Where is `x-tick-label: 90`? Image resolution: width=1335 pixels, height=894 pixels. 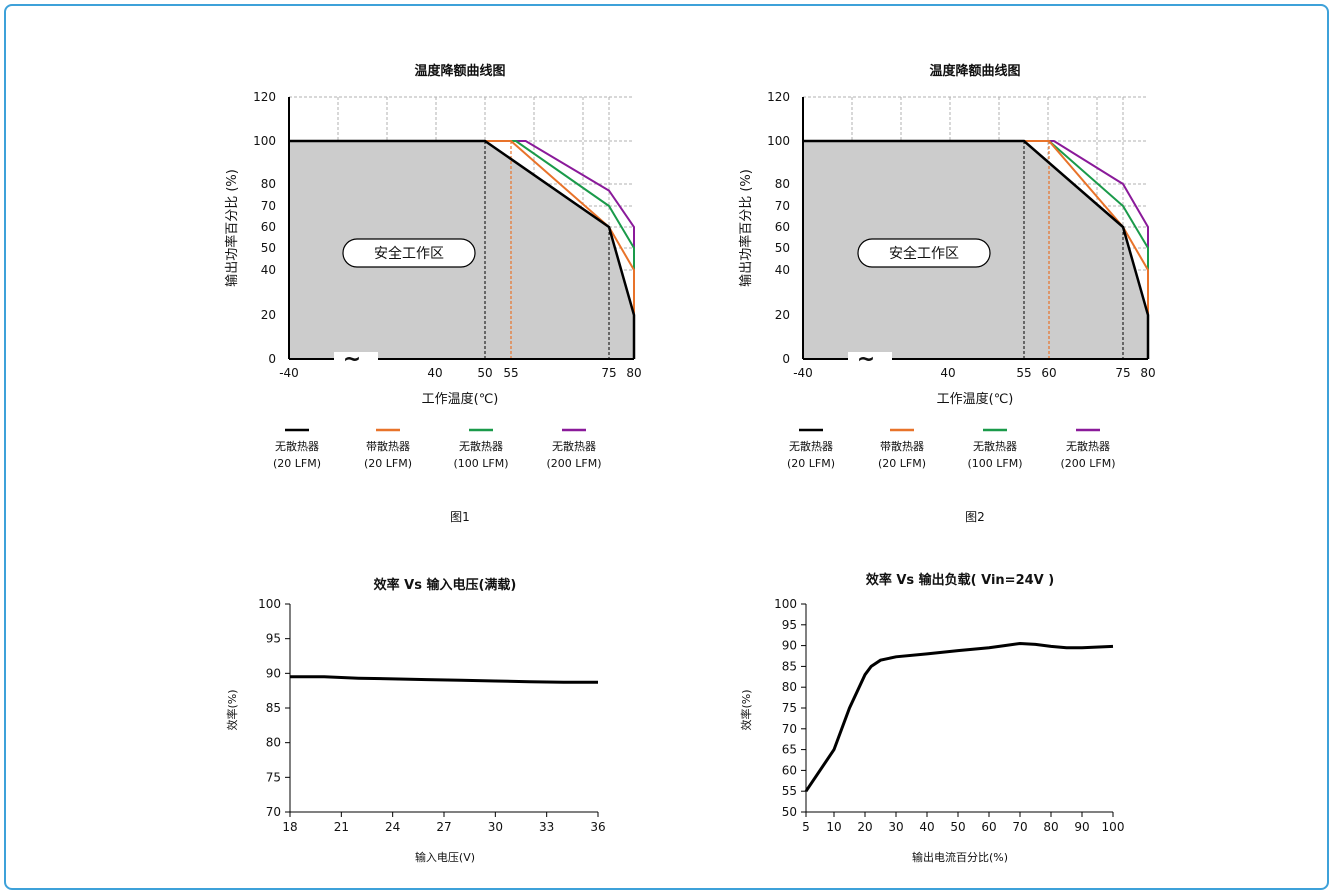 x-tick-label: 90 is located at coordinates (1081, 827).